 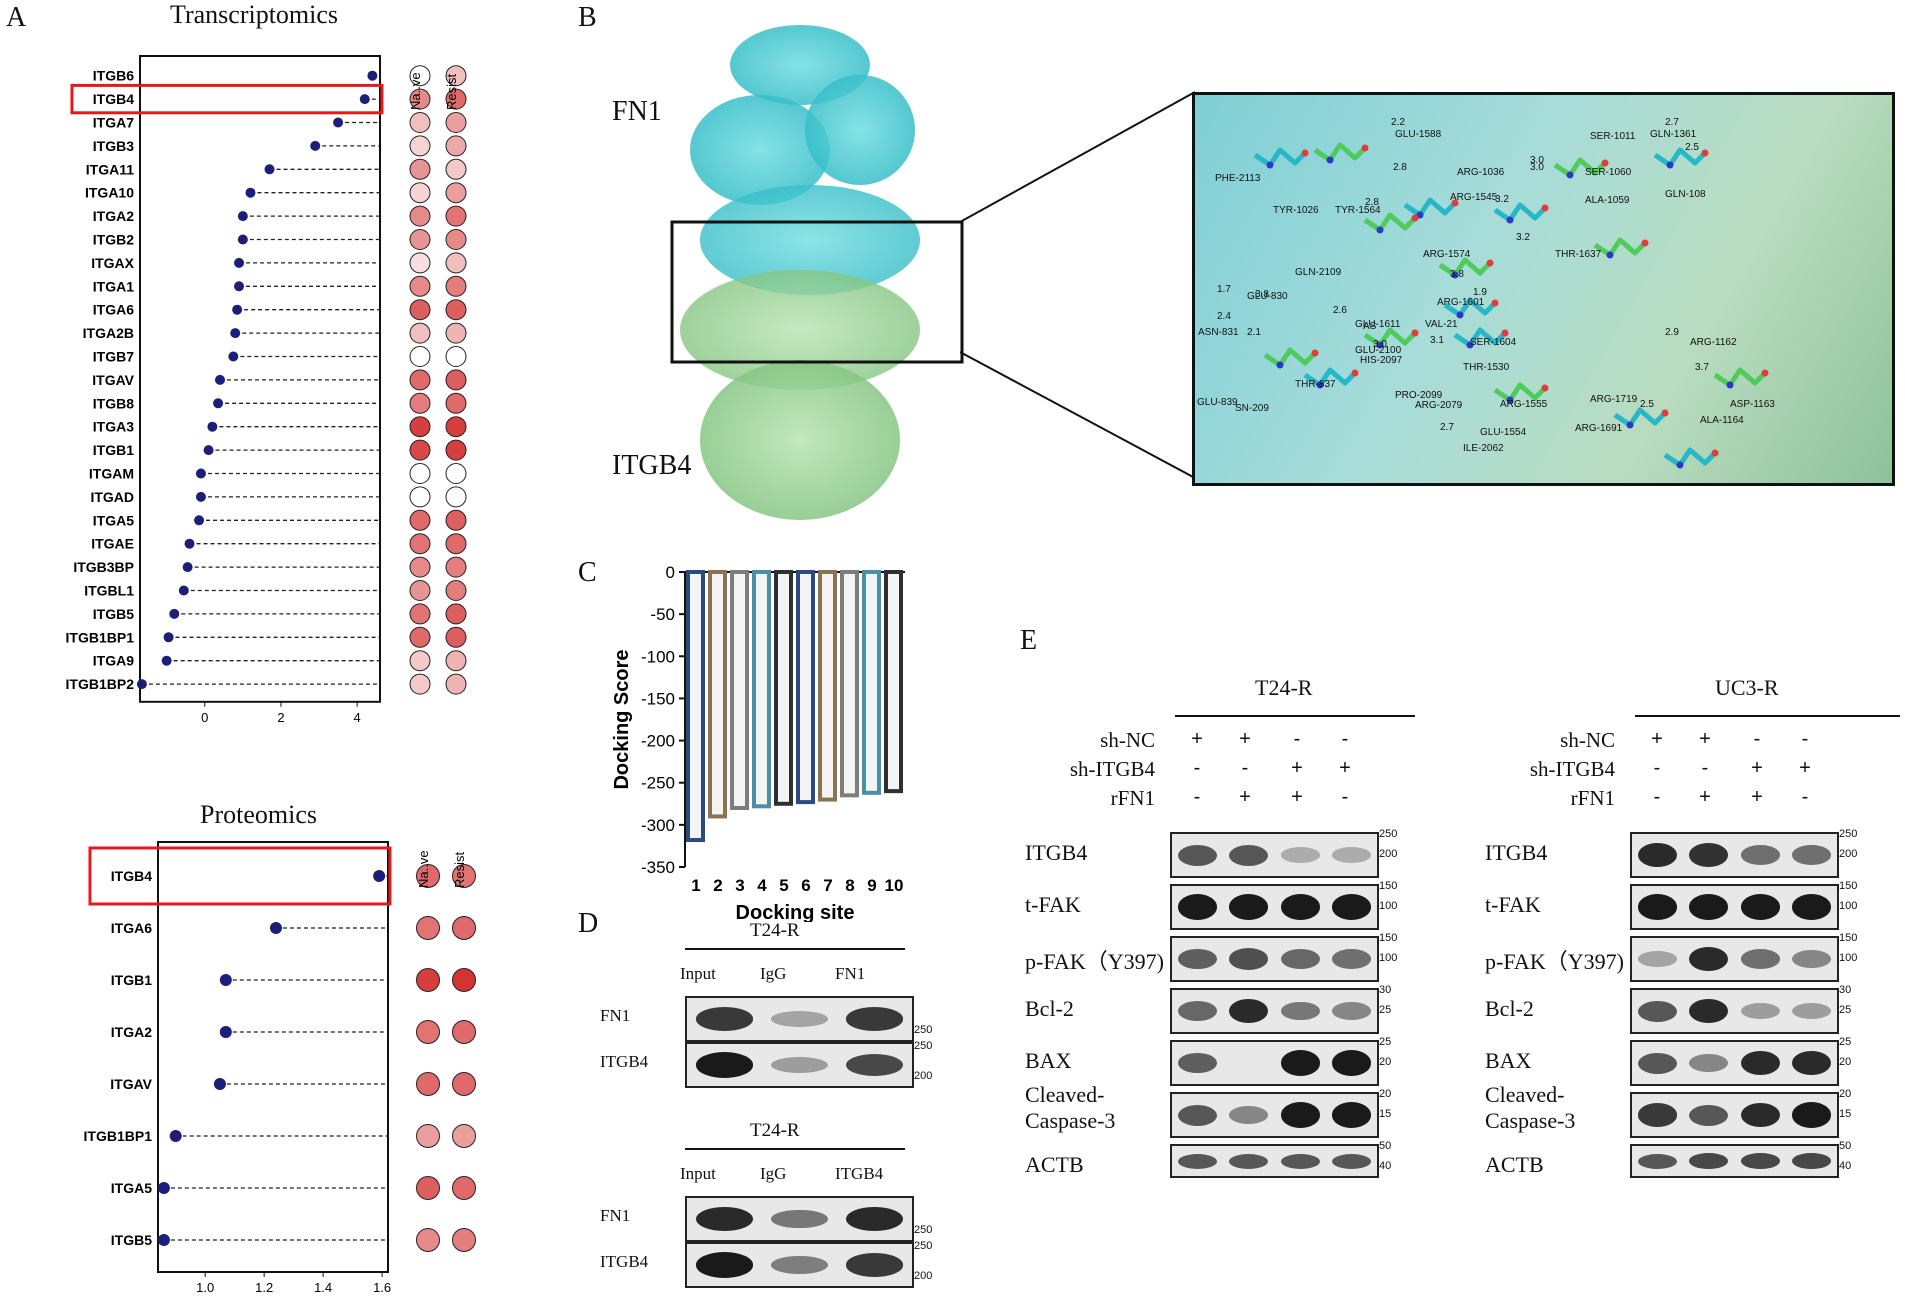 What do you see at coordinates (131, 1188) in the screenshot?
I see `gene-label: ITGA5` at bounding box center [131, 1188].